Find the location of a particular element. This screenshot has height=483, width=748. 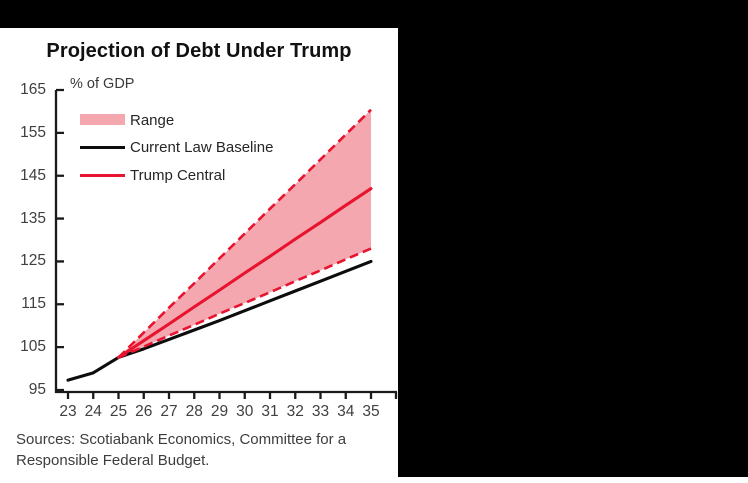

y-tick-label: 95 is located at coordinates (37, 389).